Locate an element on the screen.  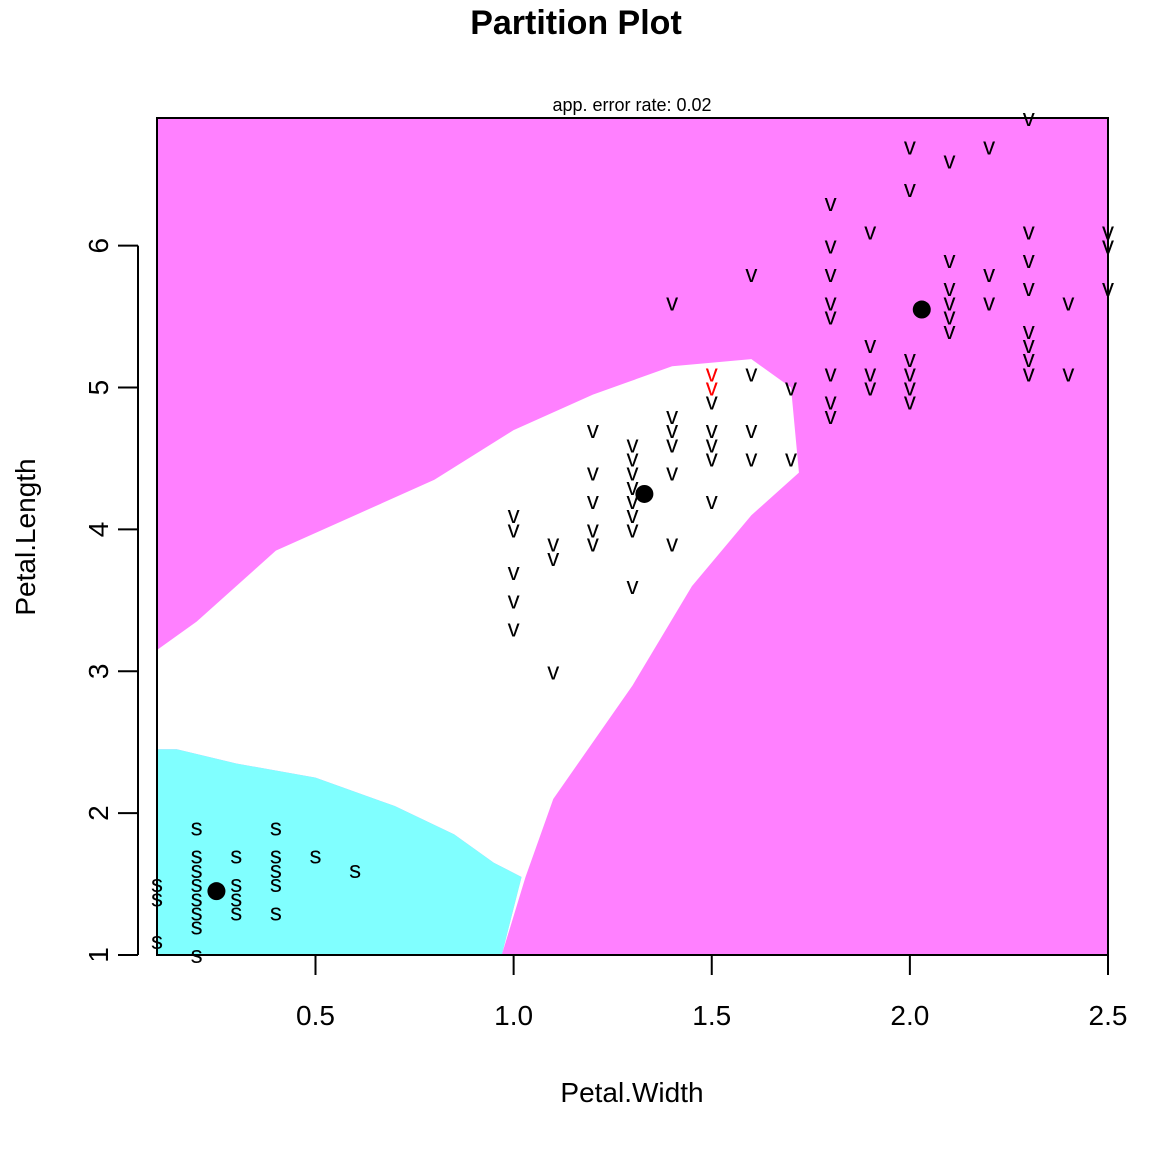
data-point-v-46: v is located at coordinates (672, 444).